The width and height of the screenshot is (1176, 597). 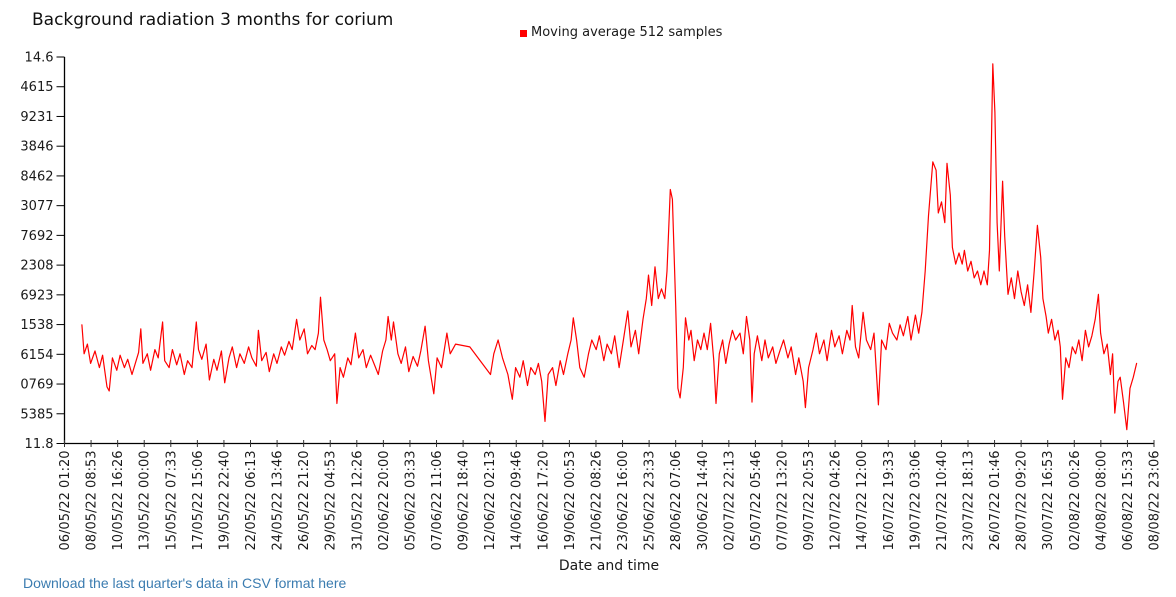 I want to click on x-tick-label: 22/05/22 06:13, so click(x=251, y=501).